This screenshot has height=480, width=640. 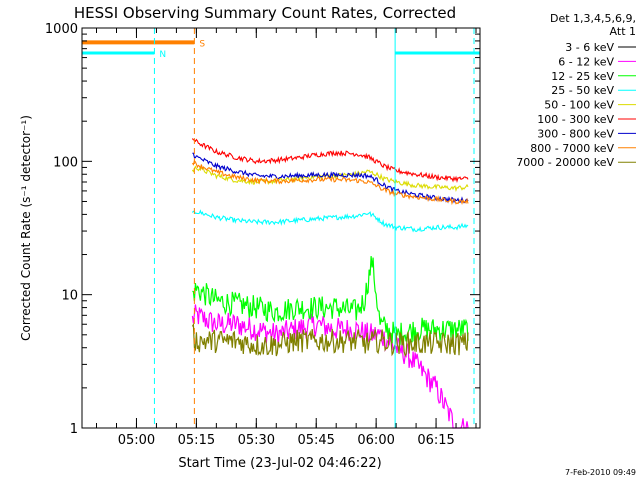 What do you see at coordinates (281, 49) in the screenshot?
I see `flag-layer: NS` at bounding box center [281, 49].